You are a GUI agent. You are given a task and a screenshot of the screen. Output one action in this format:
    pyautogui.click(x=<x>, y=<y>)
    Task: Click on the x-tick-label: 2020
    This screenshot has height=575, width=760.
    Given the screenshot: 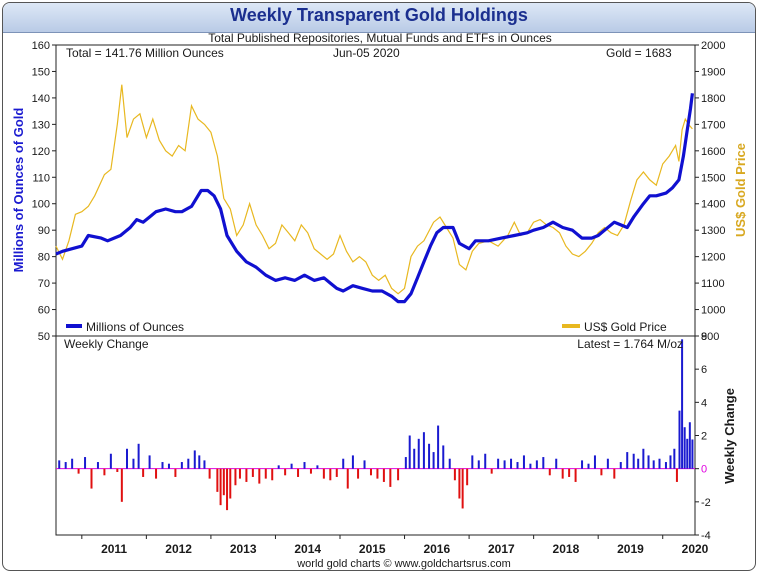 What is the action you would take?
    pyautogui.click(x=695, y=549)
    